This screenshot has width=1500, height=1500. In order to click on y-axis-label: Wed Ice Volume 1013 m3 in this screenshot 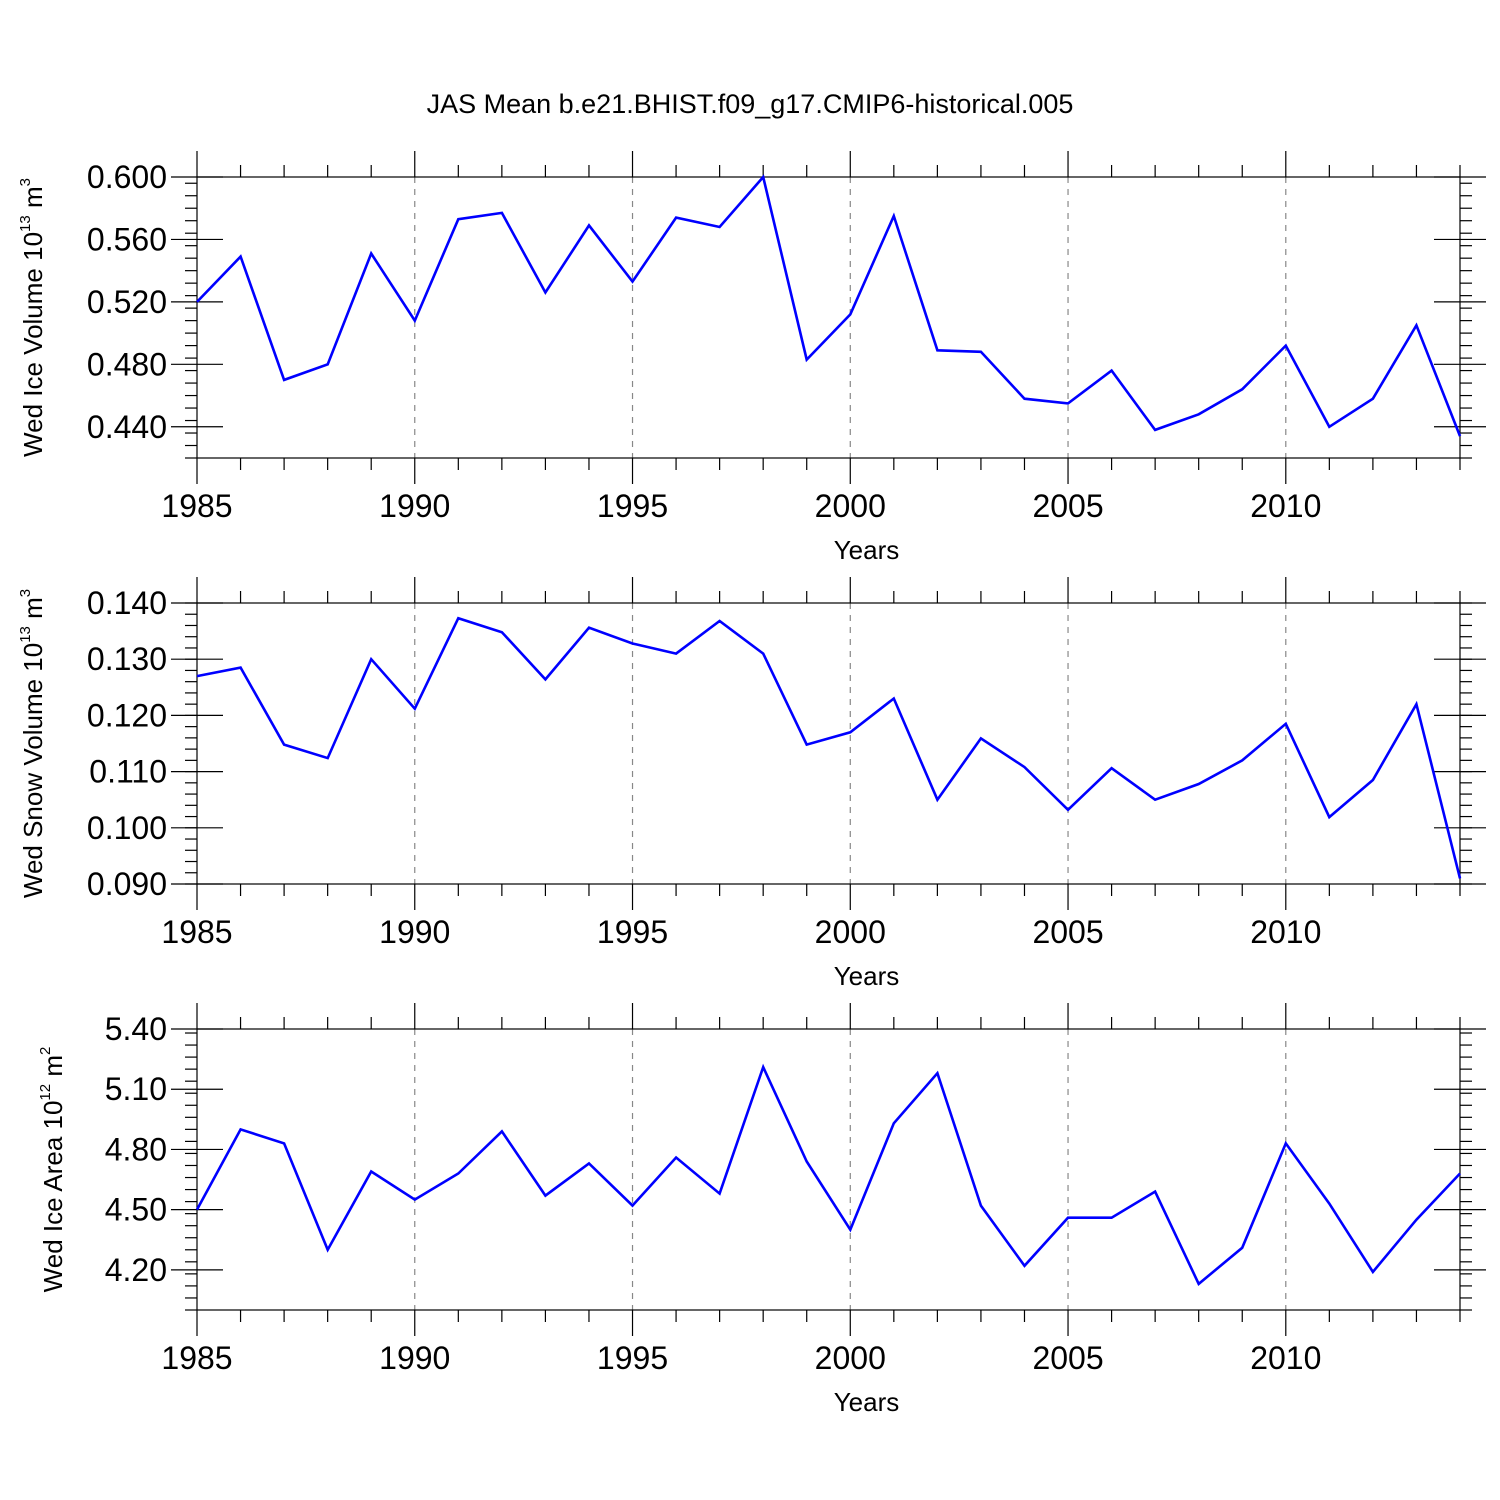, I will do `click(32, 317)`.